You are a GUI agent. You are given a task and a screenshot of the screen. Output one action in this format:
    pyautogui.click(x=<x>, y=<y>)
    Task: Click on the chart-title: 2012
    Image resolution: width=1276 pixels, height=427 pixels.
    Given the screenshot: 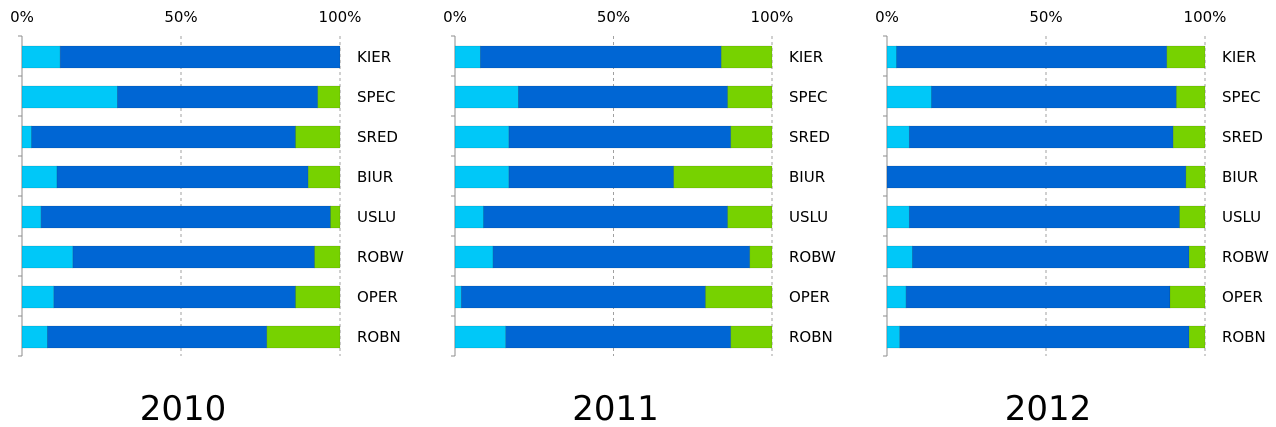 What is the action you would take?
    pyautogui.click(x=1048, y=408)
    